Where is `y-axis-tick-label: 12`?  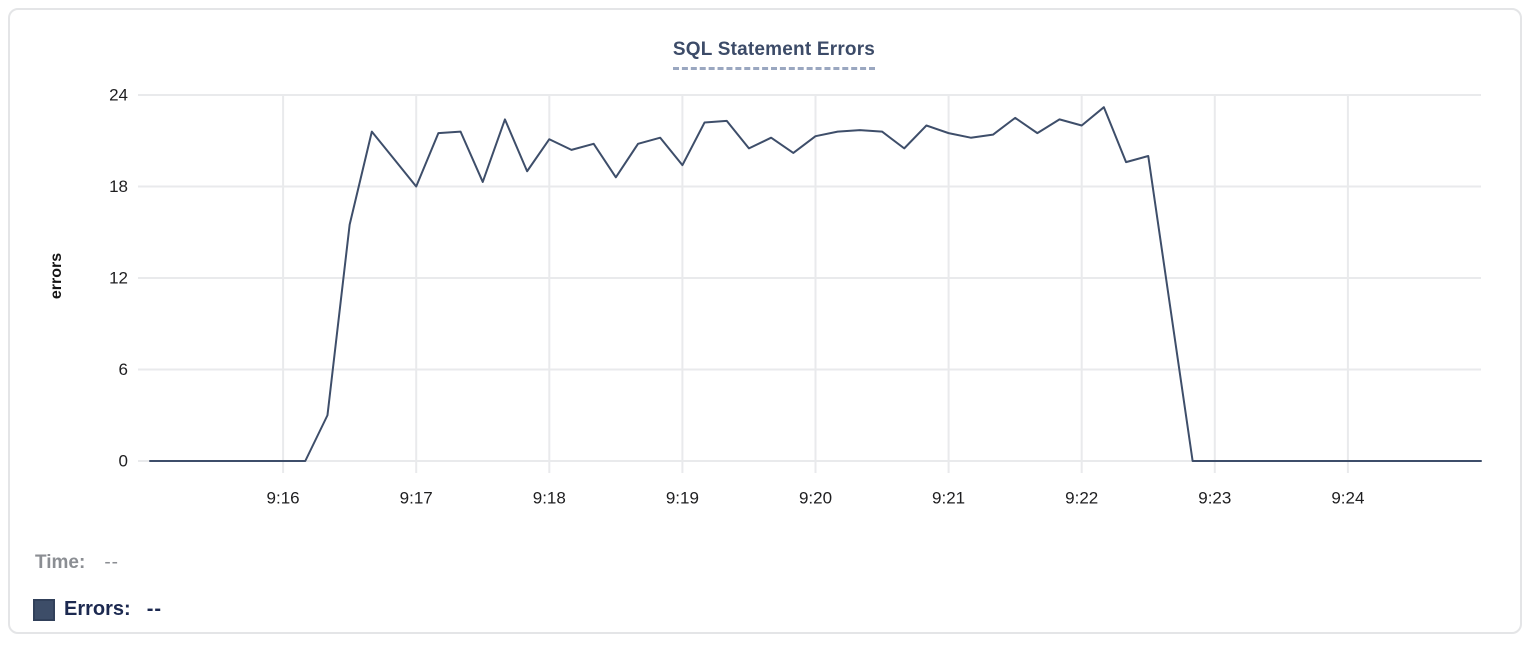 y-axis-tick-label: 12 is located at coordinates (118, 278).